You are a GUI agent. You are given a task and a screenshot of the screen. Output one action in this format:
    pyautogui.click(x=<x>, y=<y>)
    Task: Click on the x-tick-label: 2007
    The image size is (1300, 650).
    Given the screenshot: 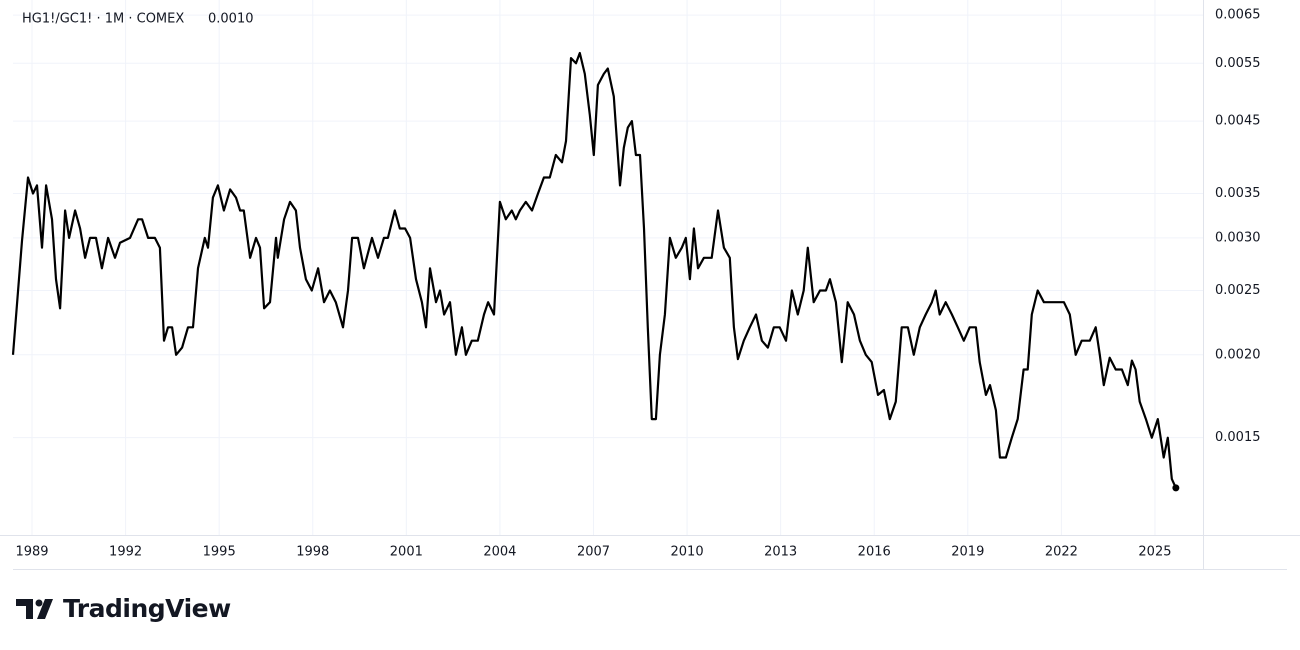 What is the action you would take?
    pyautogui.click(x=593, y=552)
    